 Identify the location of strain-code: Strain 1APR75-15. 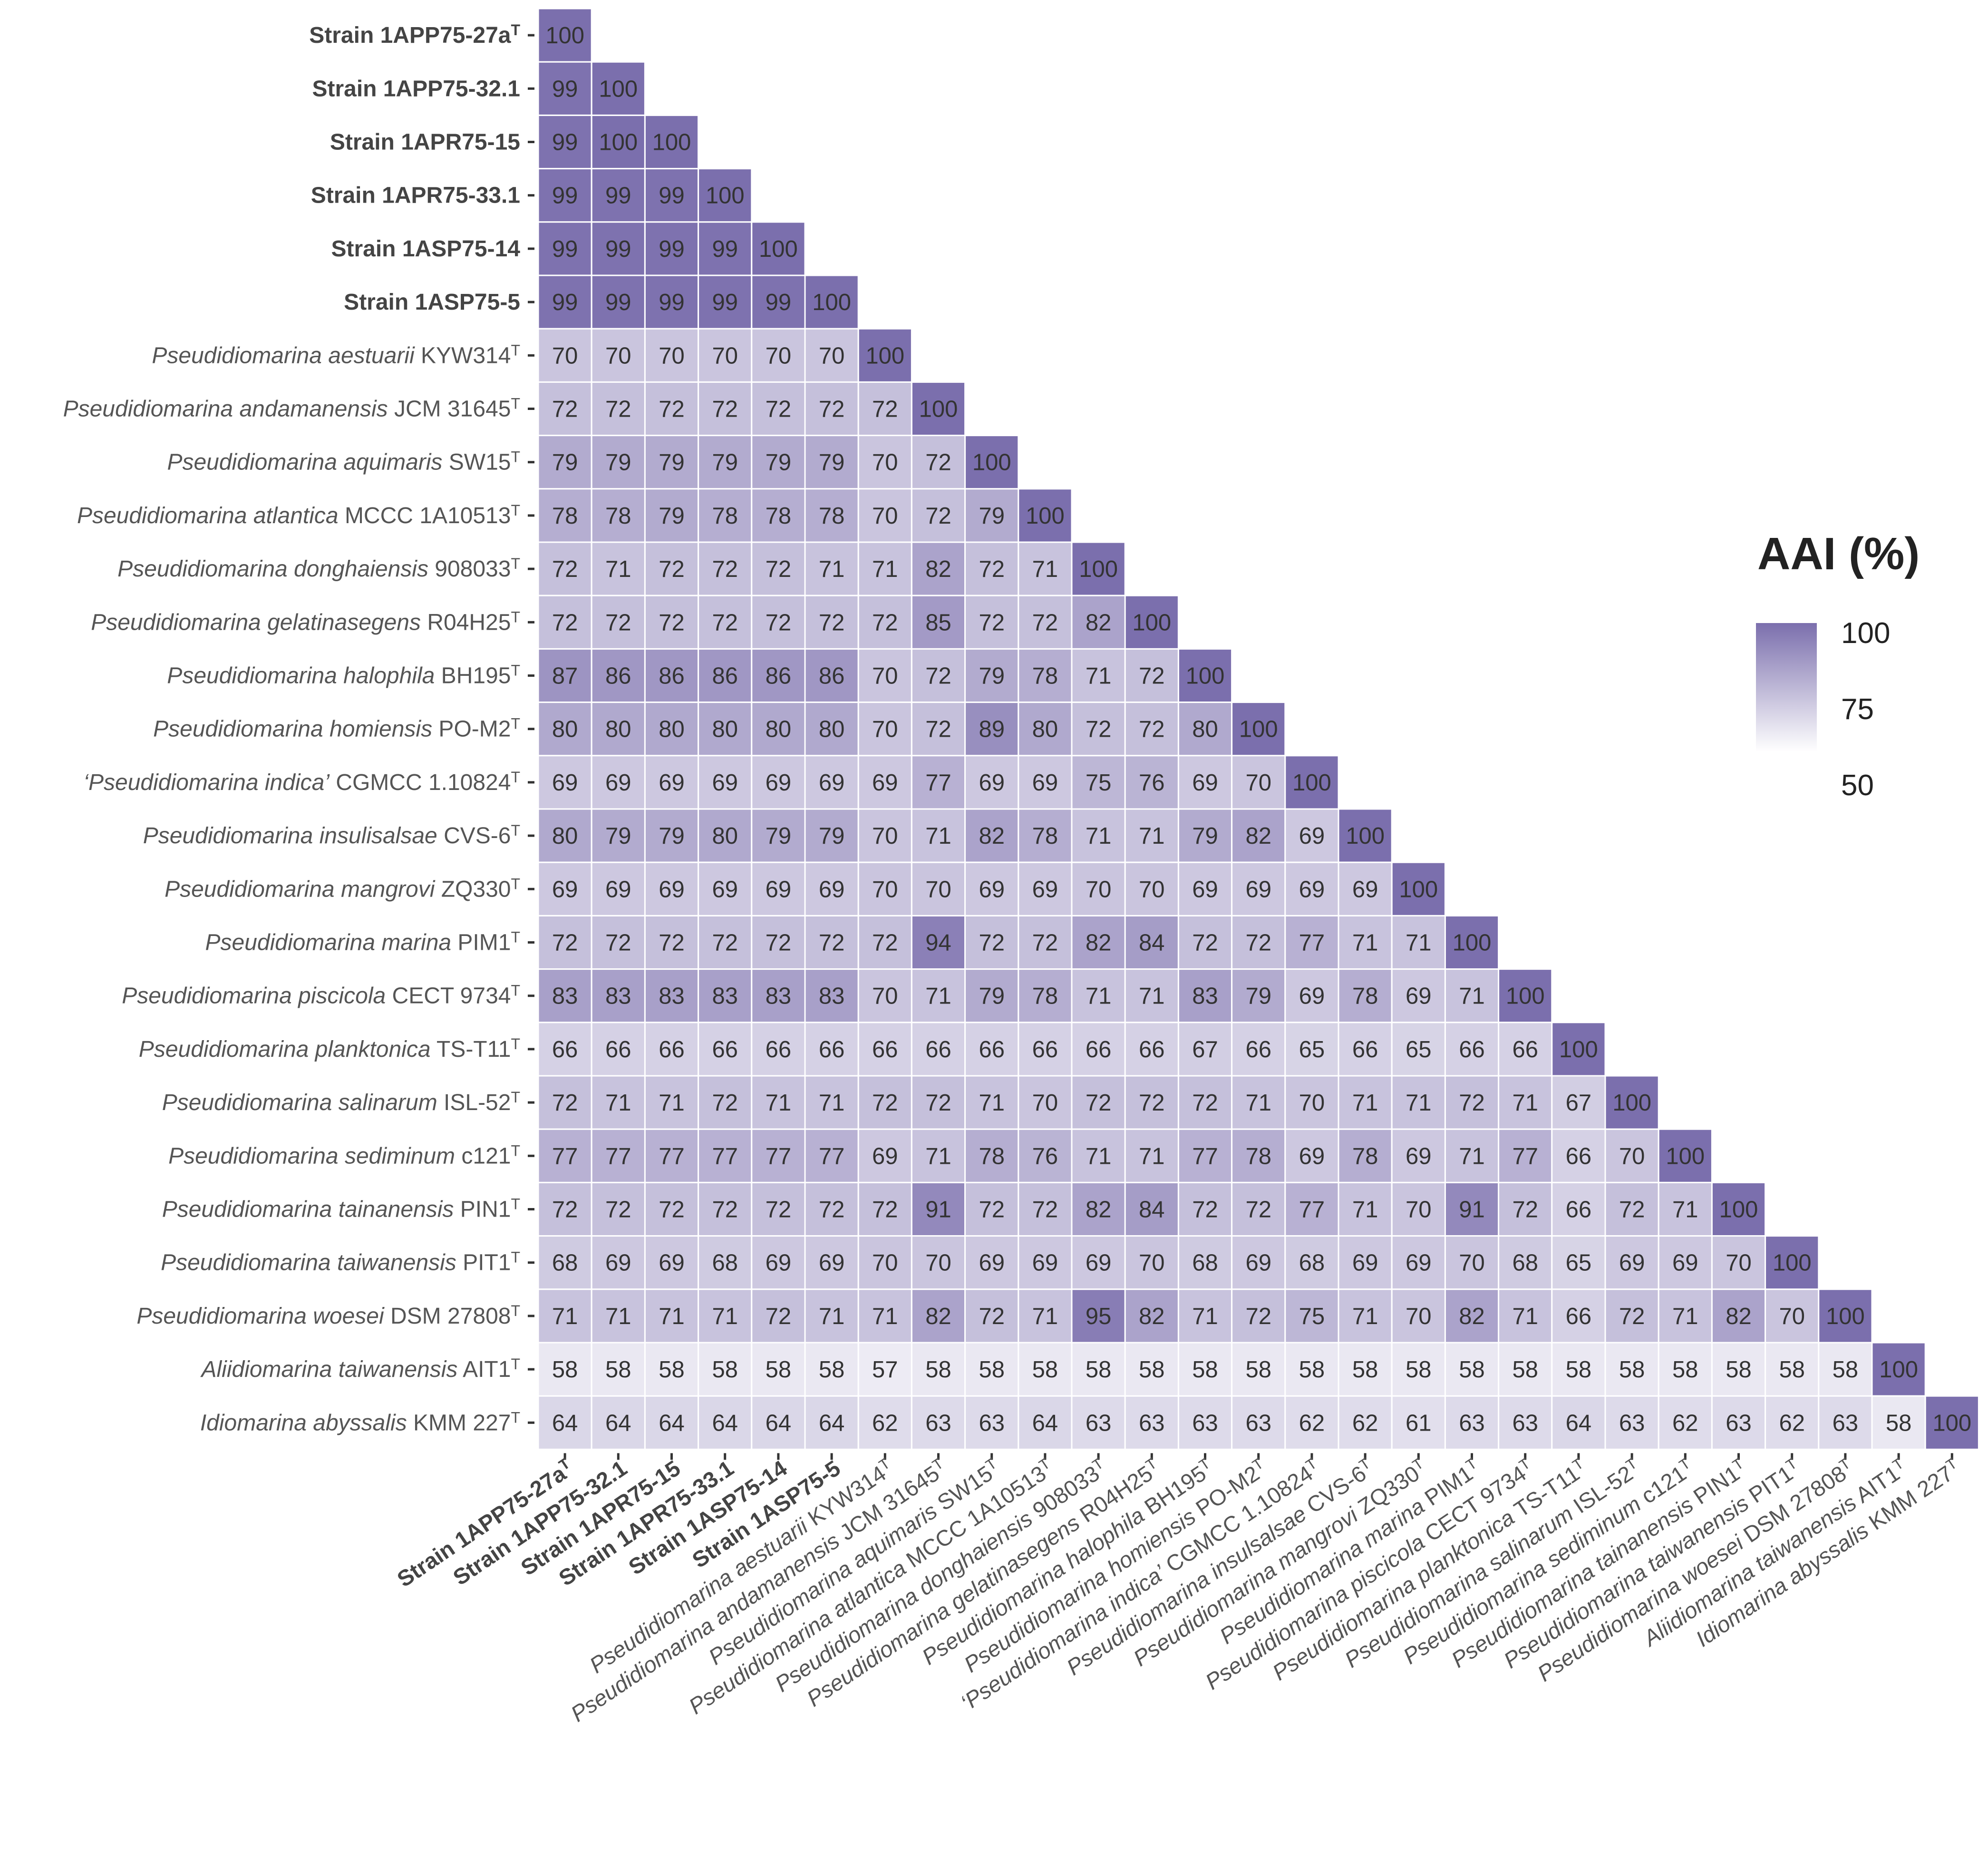
(425, 142).